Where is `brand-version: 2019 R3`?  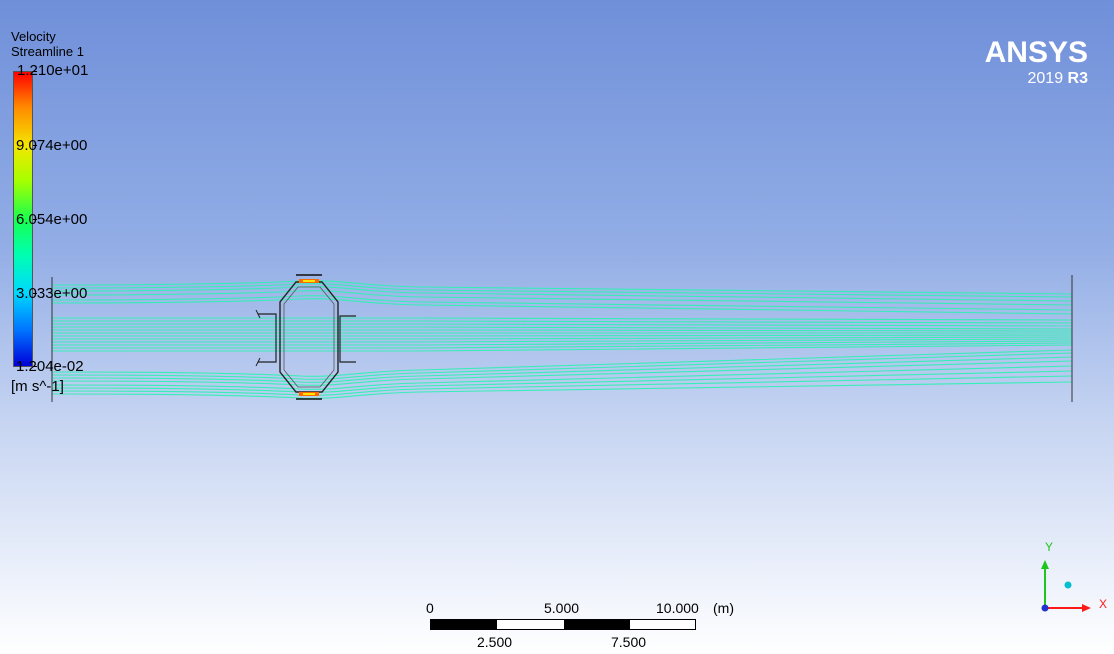
brand-version: 2019 R3 is located at coordinates (1037, 79).